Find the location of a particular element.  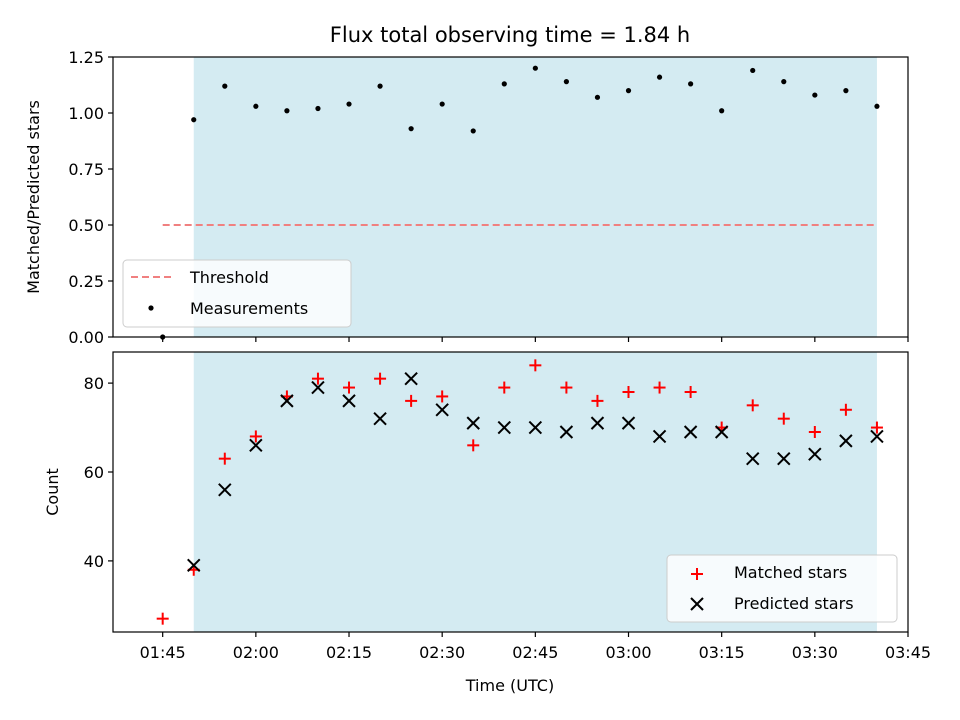

top-legend: Threshold Measurements is located at coordinates (237, 293).